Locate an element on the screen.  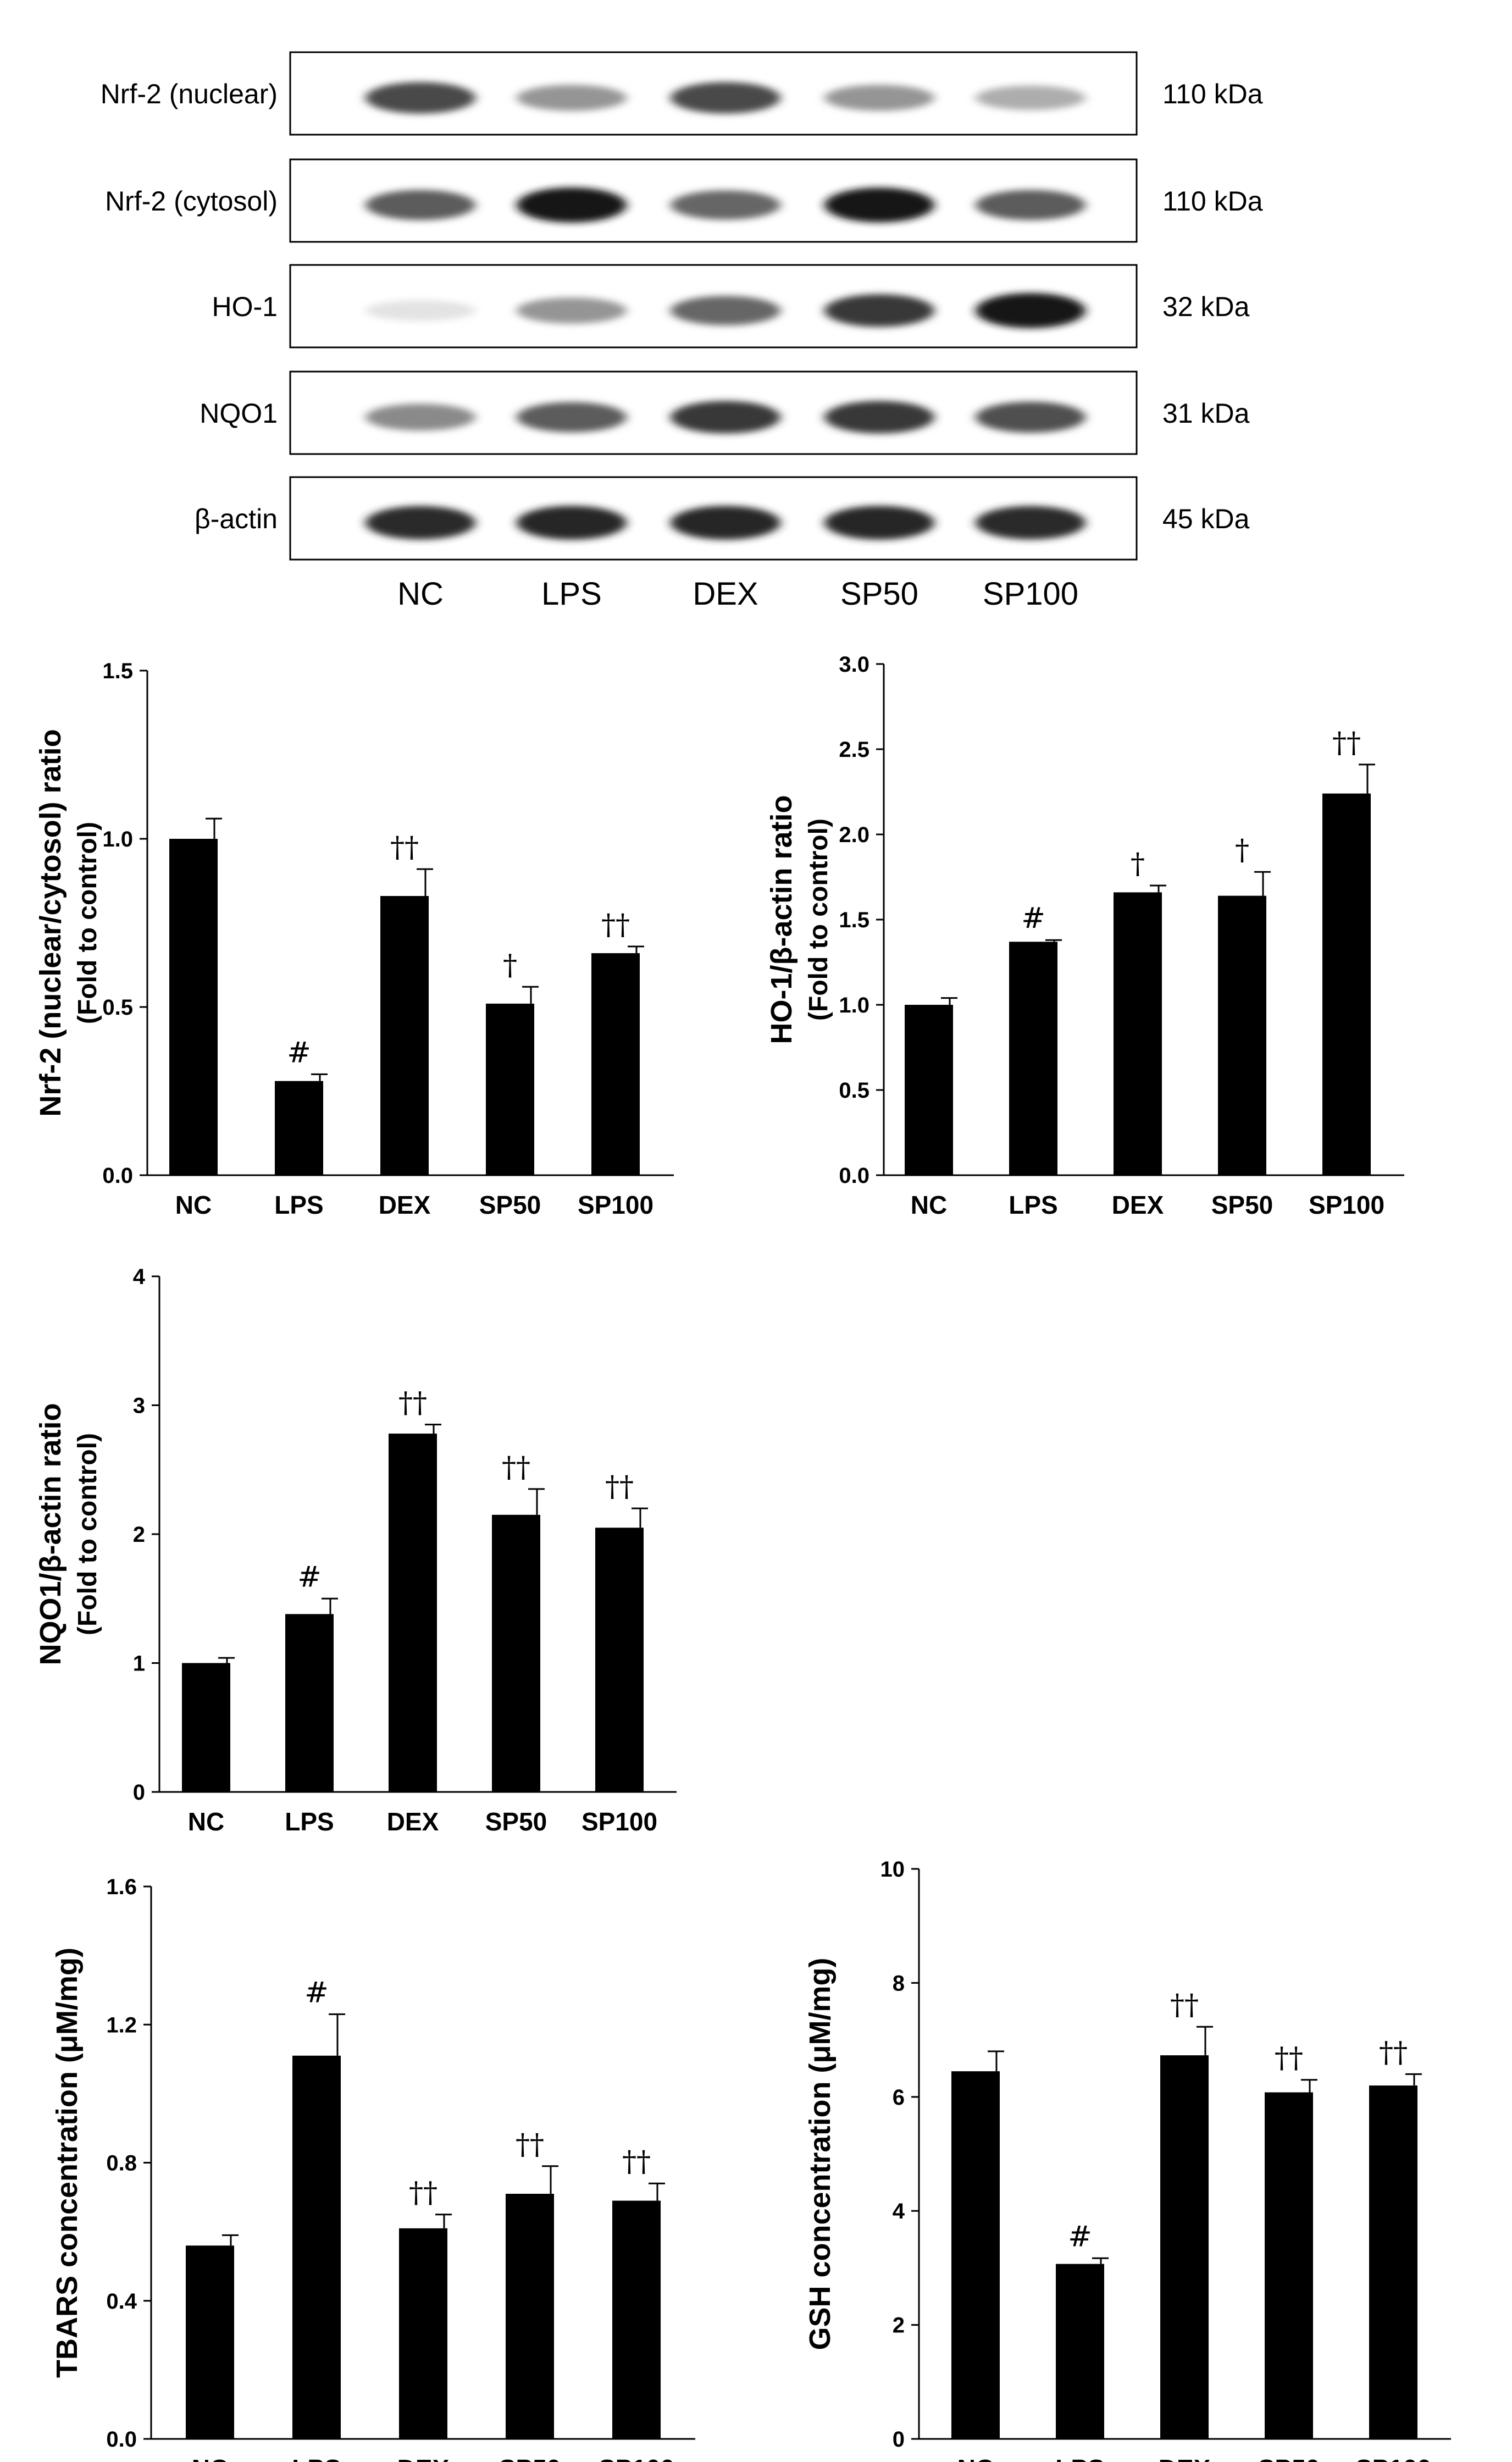
y-tick-label: 1.0 is located at coordinates (854, 1005).